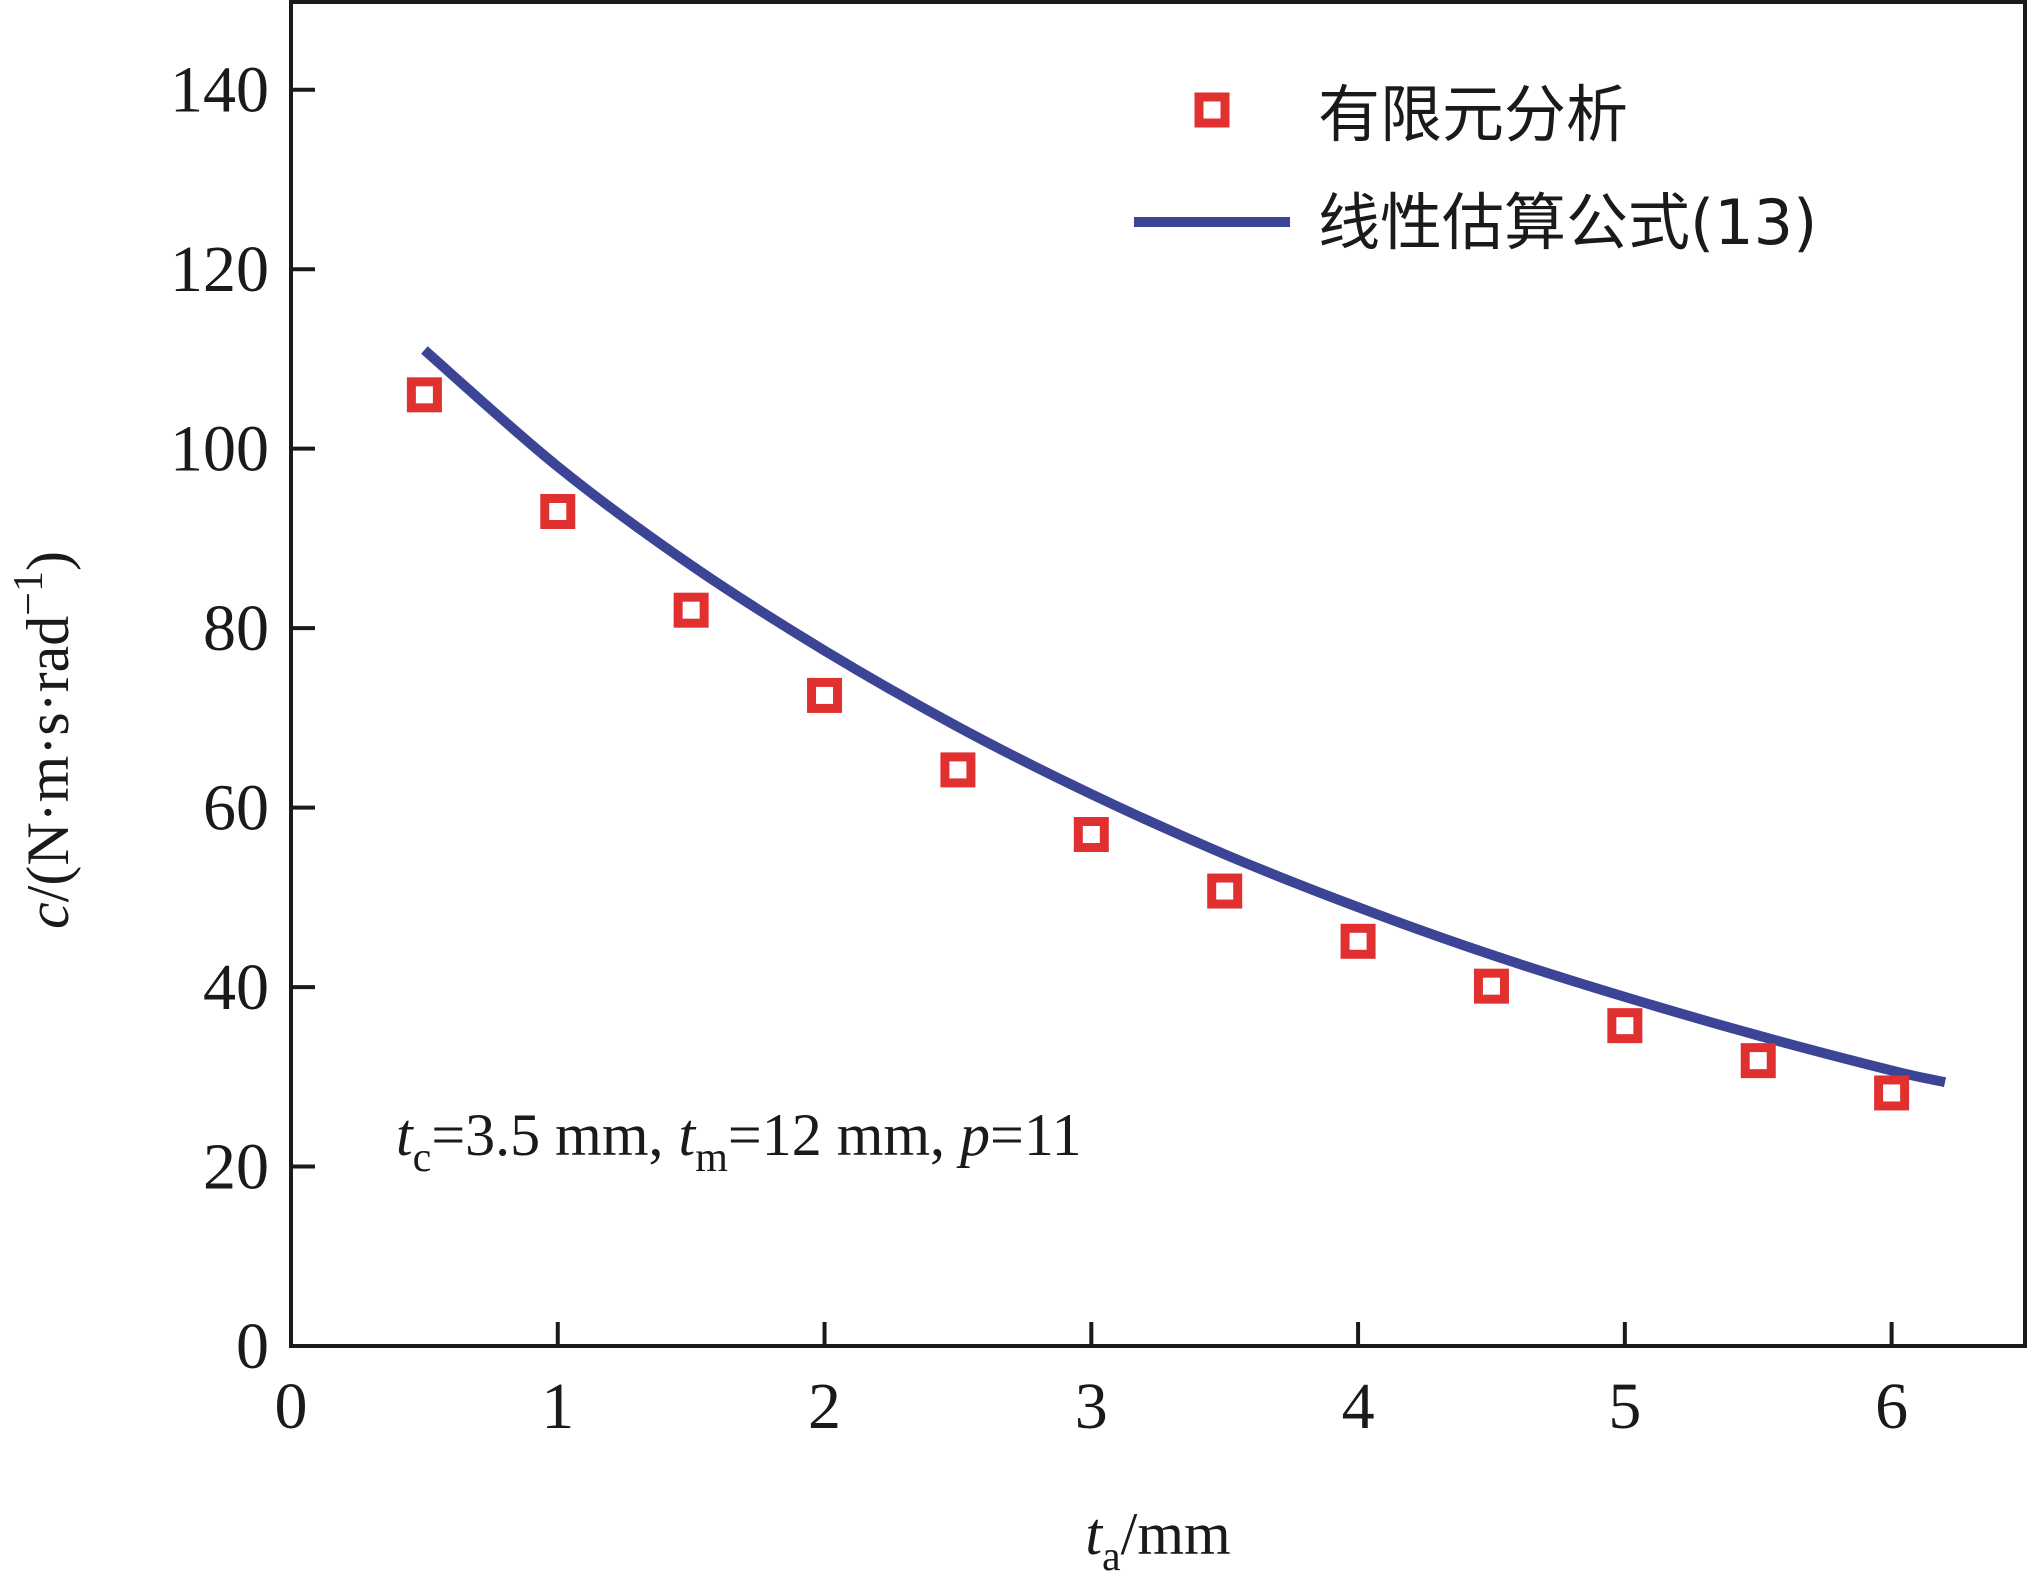 The image size is (2029, 1579). I want to click on x-tick-label-0: 0, so click(291, 1406).